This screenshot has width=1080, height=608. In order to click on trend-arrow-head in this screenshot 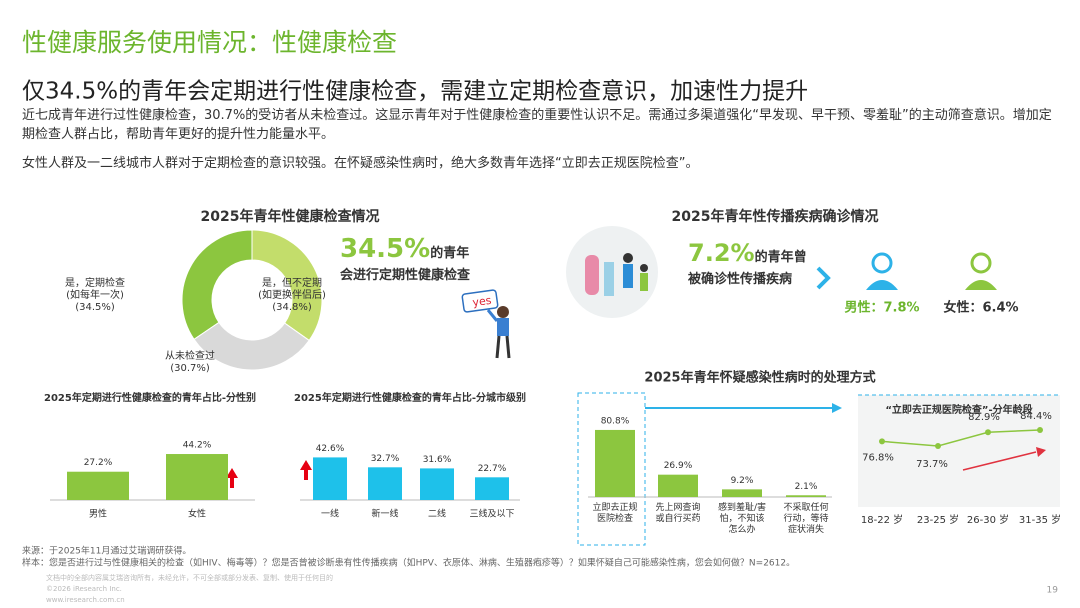, I will do `click(1041, 452)`.